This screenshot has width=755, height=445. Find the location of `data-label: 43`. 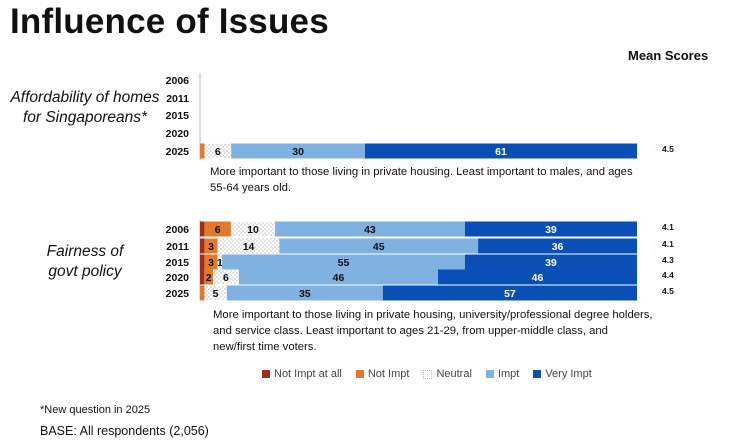

data-label: 43 is located at coordinates (370, 230).